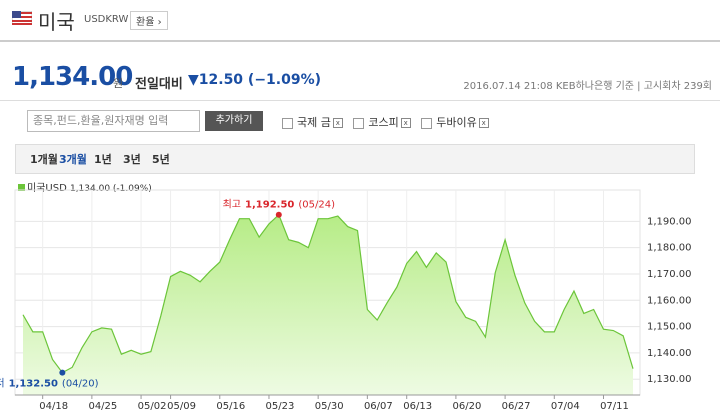 This screenshot has height=418, width=720. I want to click on tab: 1개월, so click(44, 159).